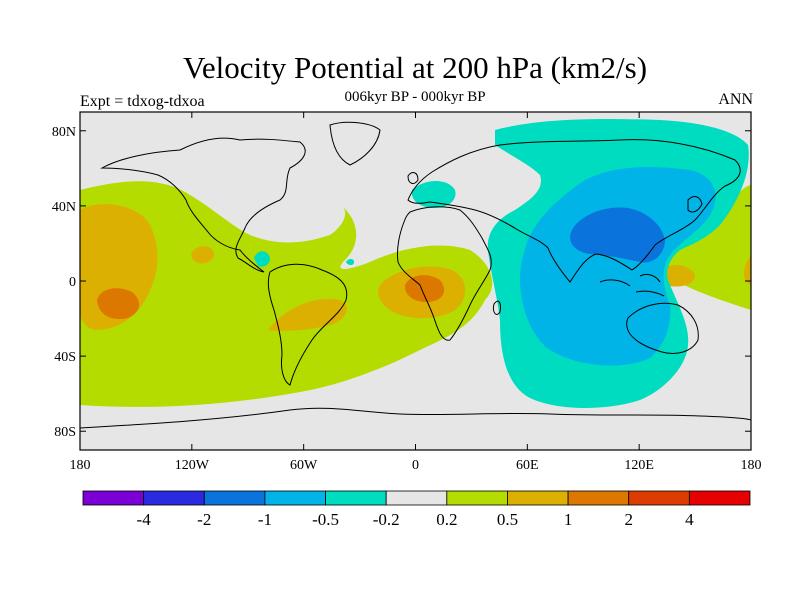 The width and height of the screenshot is (800, 600). Describe the element at coordinates (689, 519) in the screenshot. I see `colorbar-label: 4` at that location.